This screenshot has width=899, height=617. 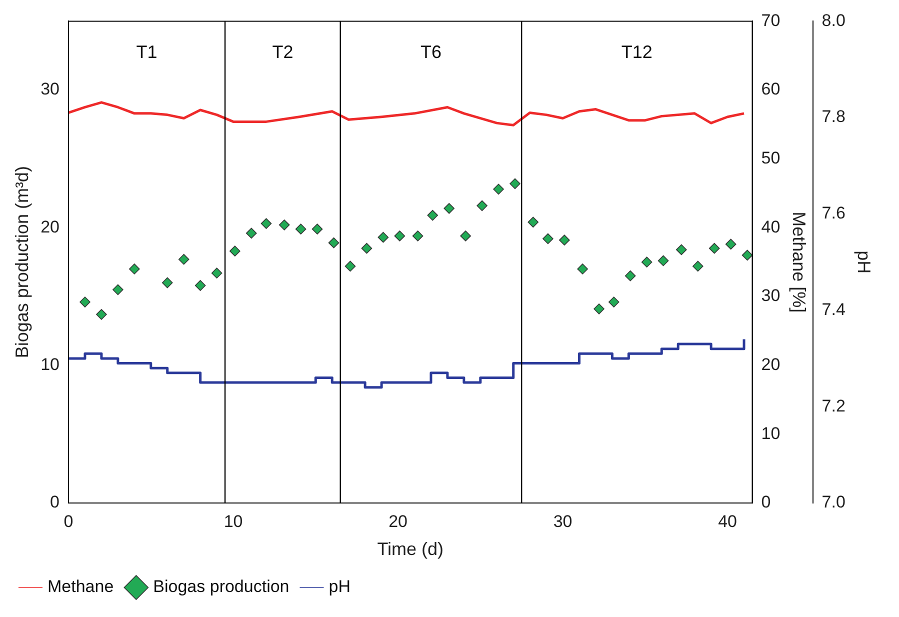 I want to click on y-tick-label: 0, so click(x=55, y=502).